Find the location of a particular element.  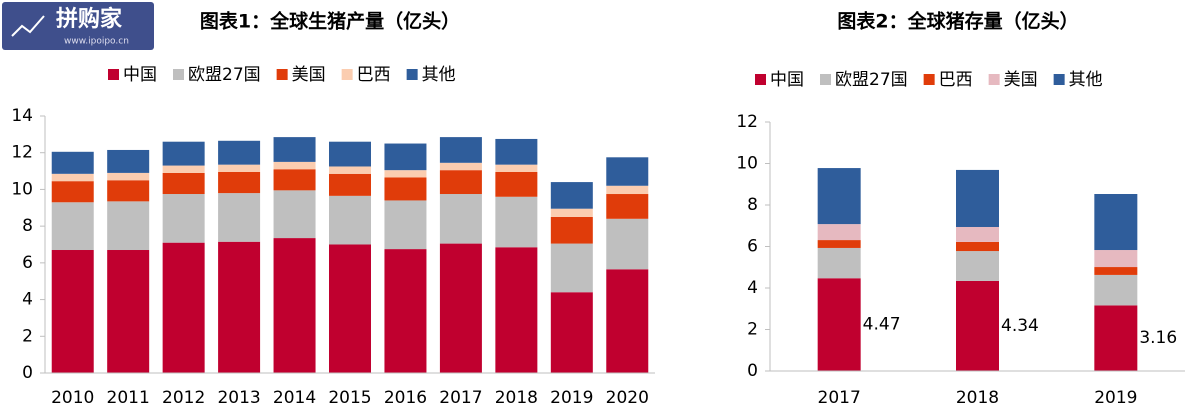

watermark-brand: 拼购家 is located at coordinates (89, 19).